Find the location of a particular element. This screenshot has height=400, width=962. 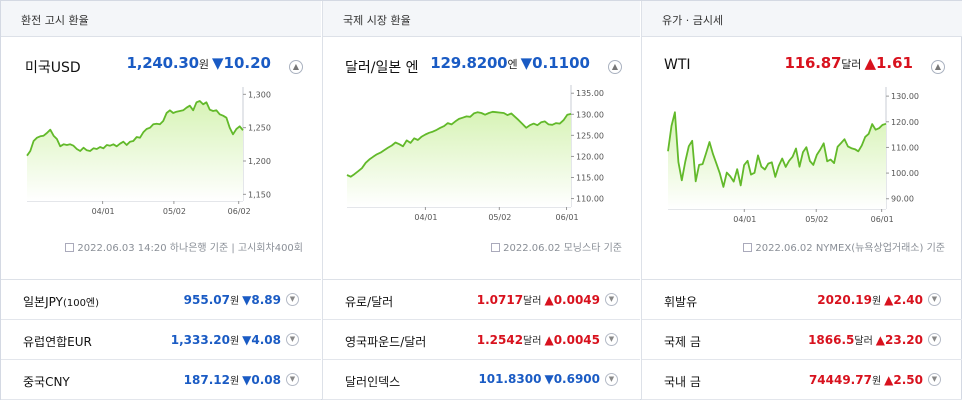

panel-header: 환전 고시 환율 is located at coordinates (161, 19).